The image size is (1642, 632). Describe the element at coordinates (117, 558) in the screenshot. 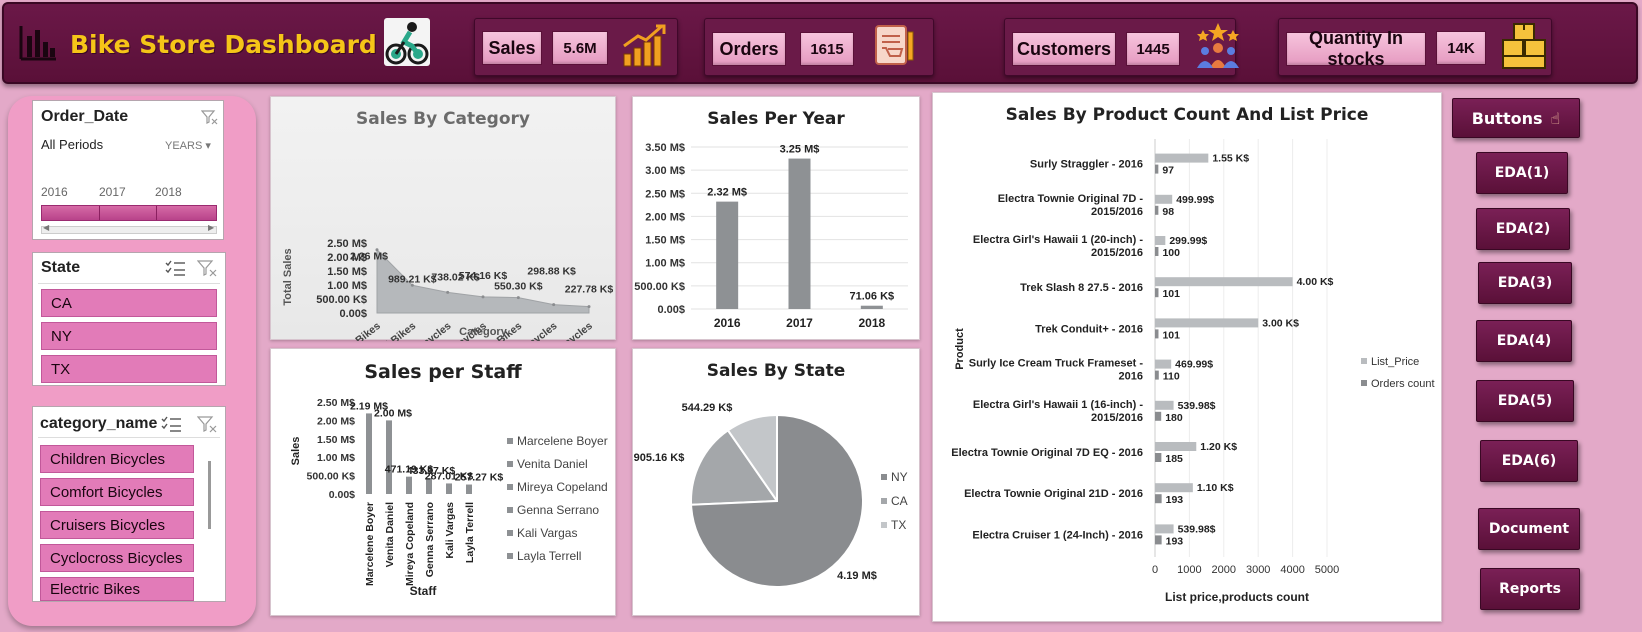

I see `category-item: Cyclocross Bicycles` at that location.